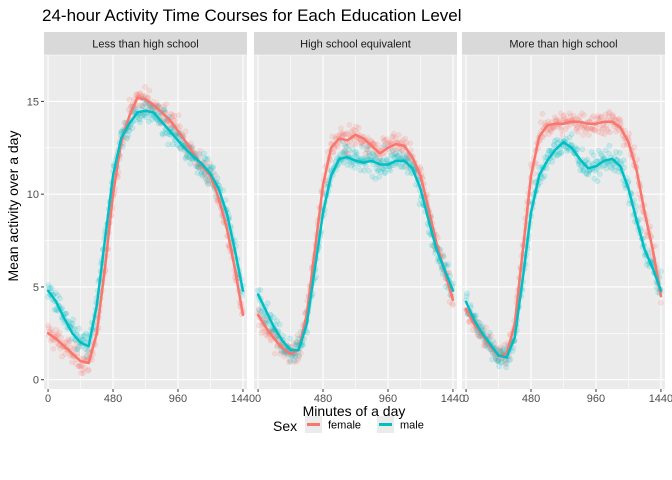  What do you see at coordinates (145, 45) in the screenshot?
I see `facet-strip-label-1: Less than high school` at bounding box center [145, 45].